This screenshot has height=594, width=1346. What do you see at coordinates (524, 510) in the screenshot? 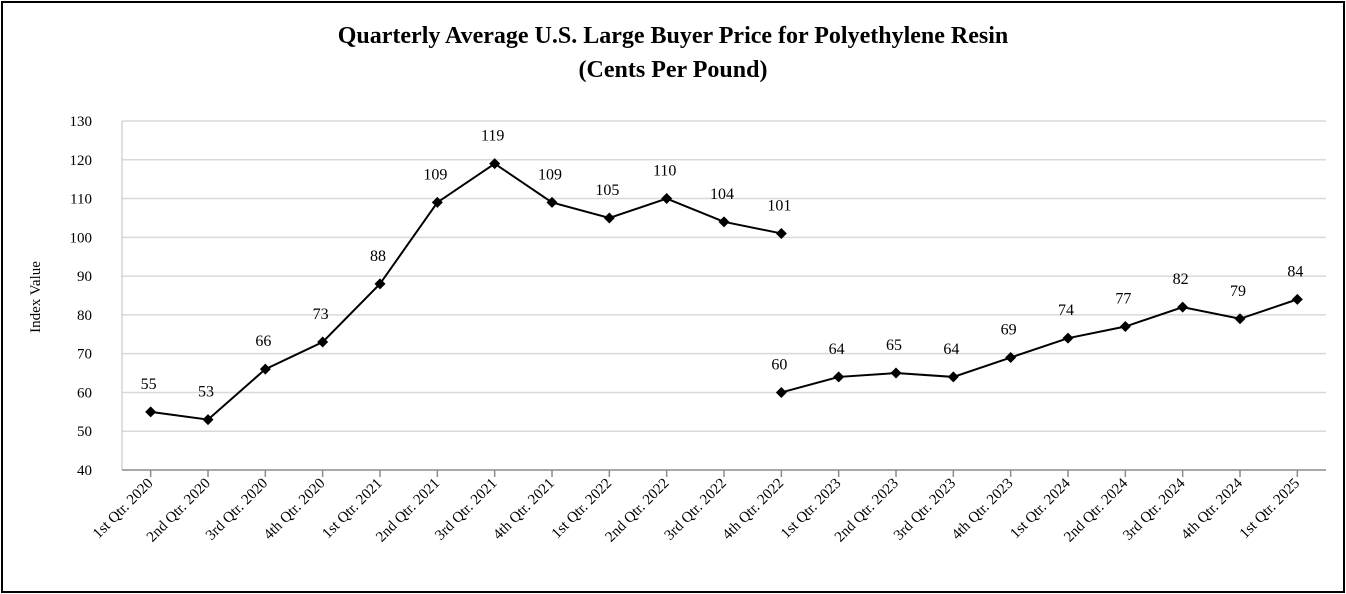
I see `x-tick-label: 4th Qtr. 2021` at bounding box center [524, 510].